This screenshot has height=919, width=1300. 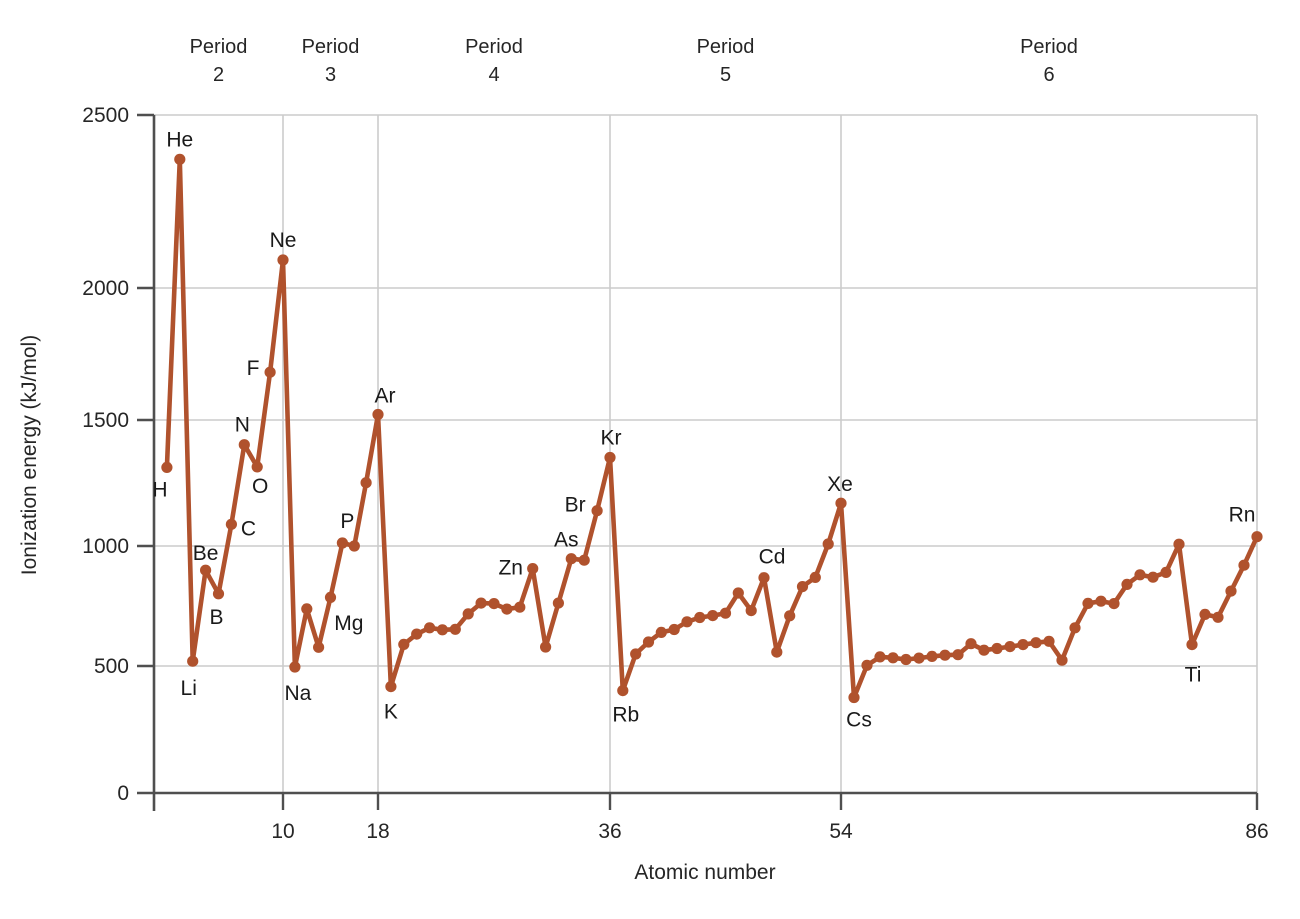 What do you see at coordinates (1088, 603) in the screenshot?
I see `data-point-Ta` at bounding box center [1088, 603].